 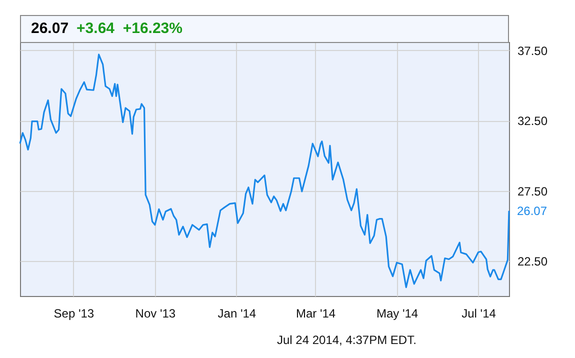 What do you see at coordinates (533, 261) in the screenshot?
I see `y-tick-label: 22.50` at bounding box center [533, 261].